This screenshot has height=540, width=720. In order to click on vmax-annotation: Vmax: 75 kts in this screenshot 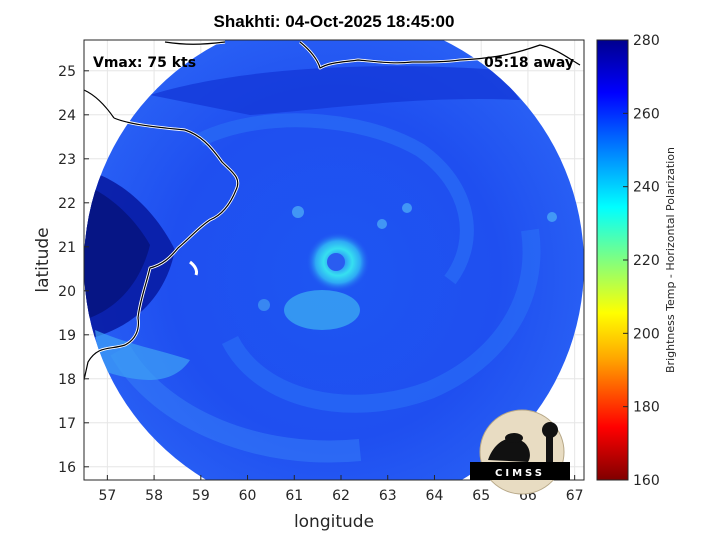, I will do `click(144, 63)`.